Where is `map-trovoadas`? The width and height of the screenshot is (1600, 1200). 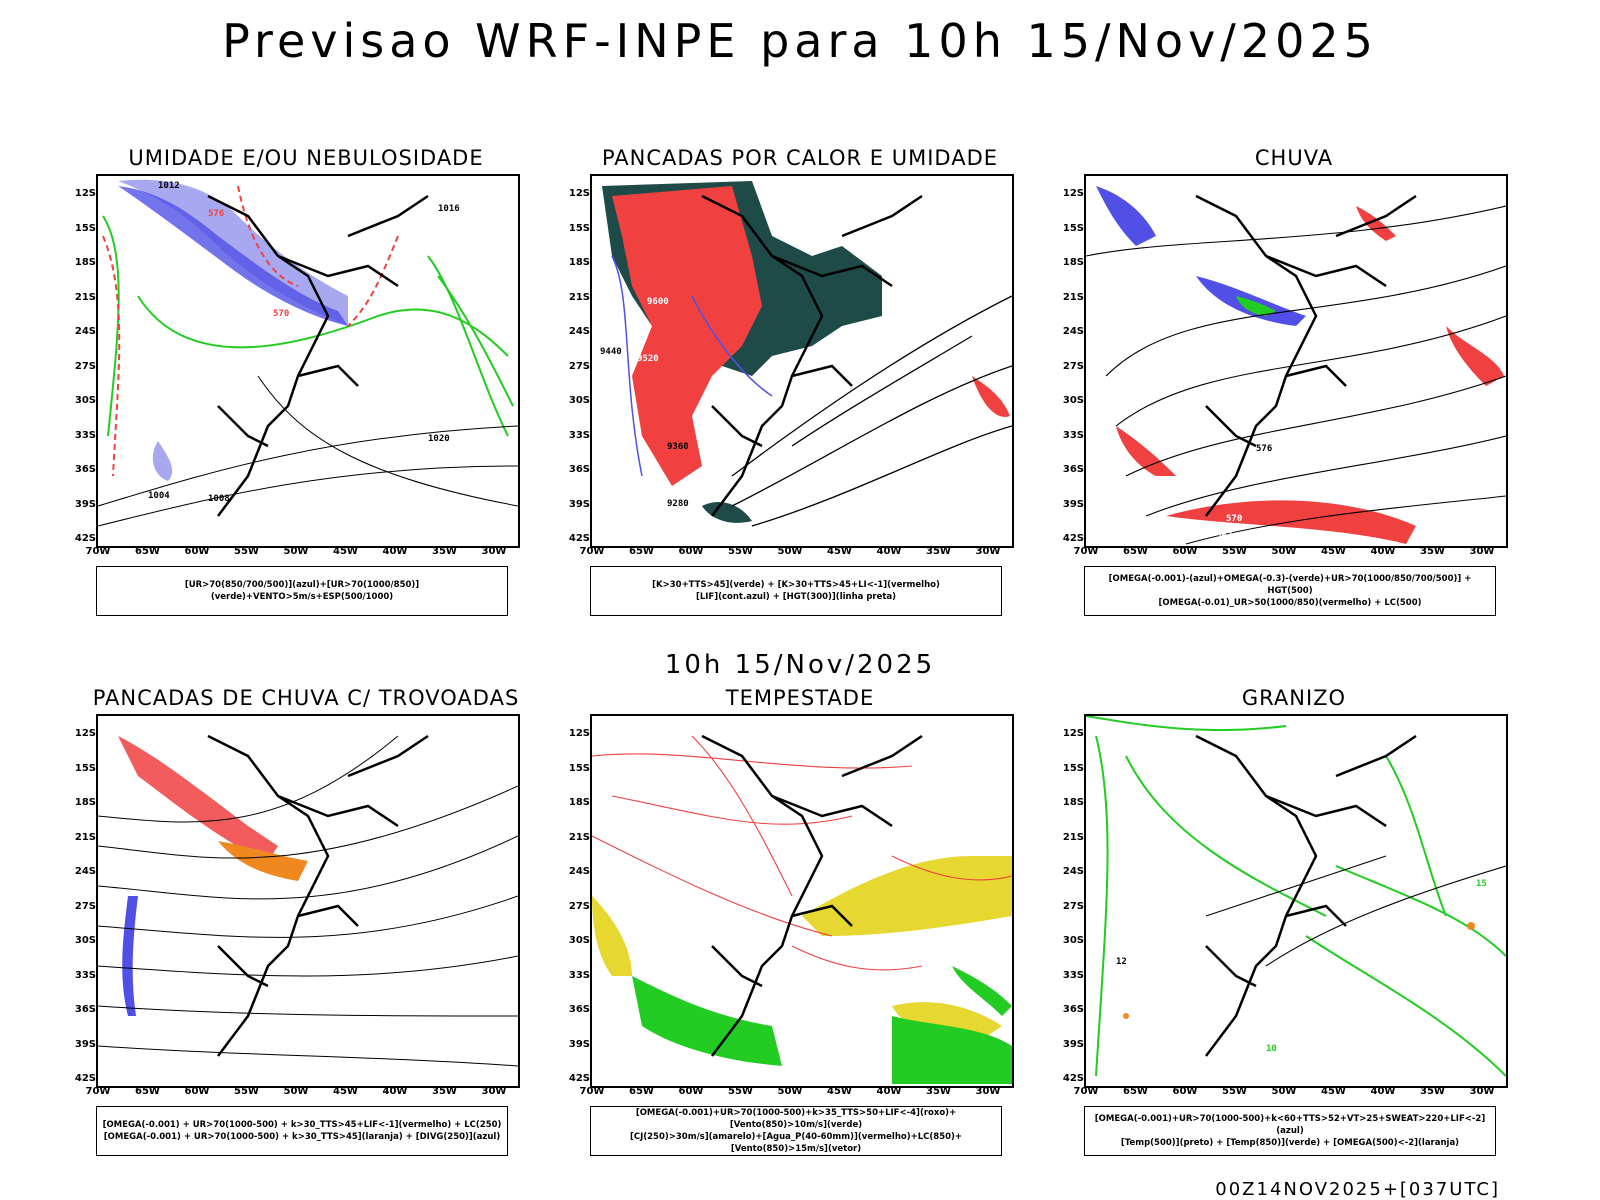 map-trovoadas is located at coordinates (308, 901).